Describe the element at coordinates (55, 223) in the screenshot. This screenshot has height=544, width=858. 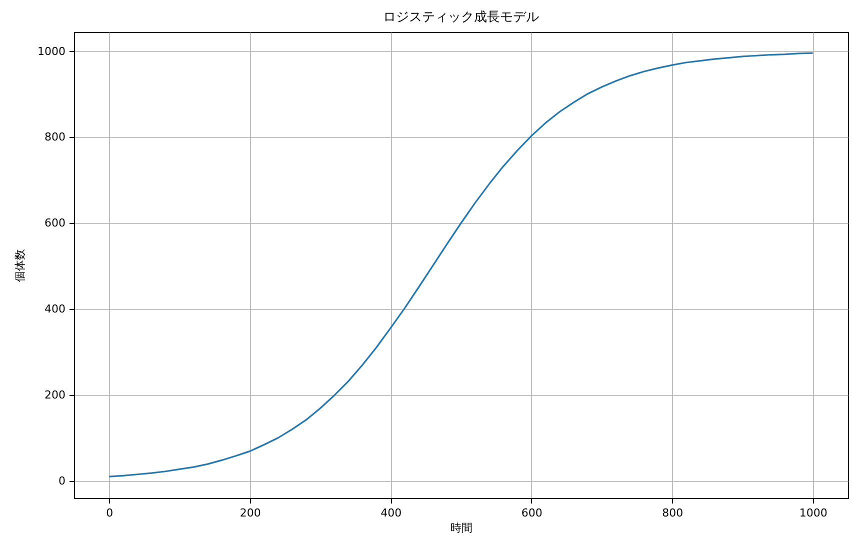
I see `y-tick-label: 600` at that location.